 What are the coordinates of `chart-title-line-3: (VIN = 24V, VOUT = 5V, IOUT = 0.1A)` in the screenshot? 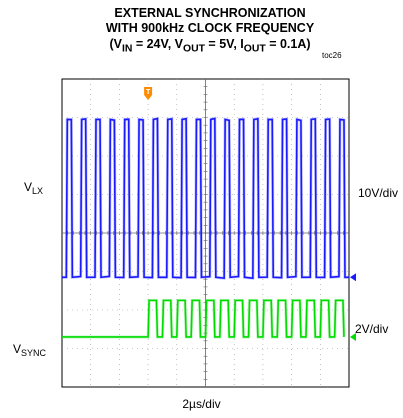 It's located at (210, 47).